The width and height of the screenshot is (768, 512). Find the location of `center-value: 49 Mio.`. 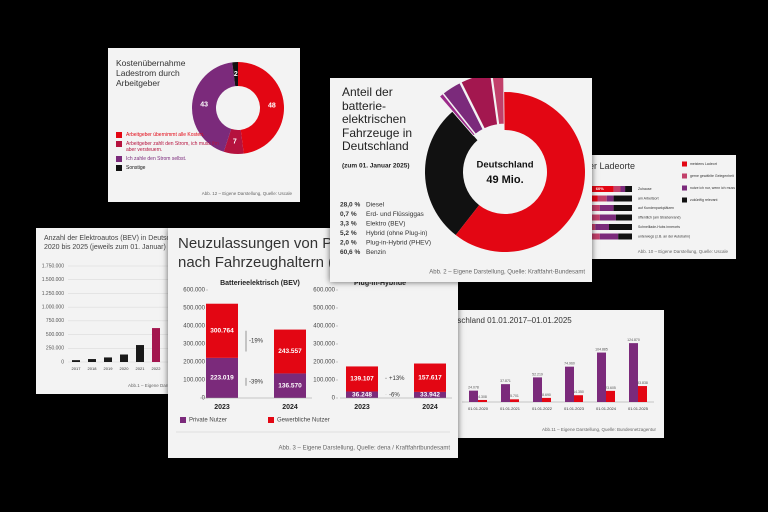

center-value: 49 Mio. is located at coordinates (504, 180).